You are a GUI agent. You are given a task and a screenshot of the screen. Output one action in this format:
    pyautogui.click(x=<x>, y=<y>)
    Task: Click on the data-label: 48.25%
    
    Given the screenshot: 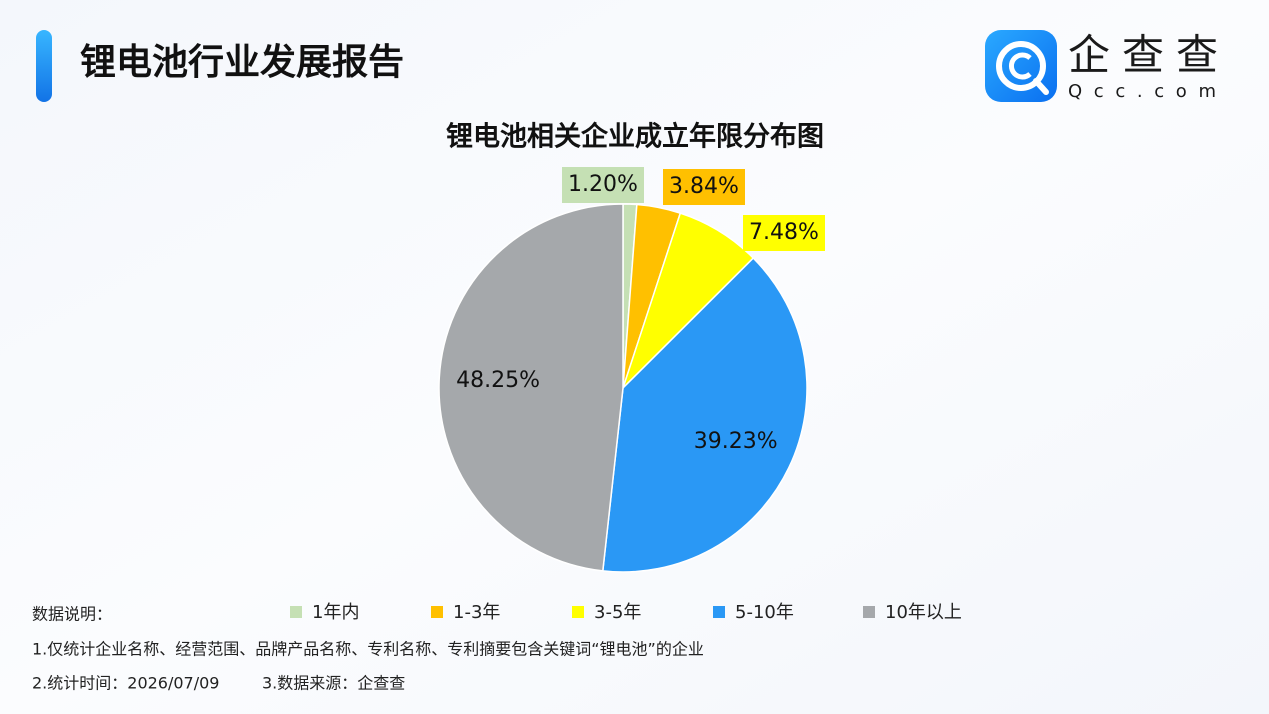 What is the action you would take?
    pyautogui.click(x=498, y=380)
    